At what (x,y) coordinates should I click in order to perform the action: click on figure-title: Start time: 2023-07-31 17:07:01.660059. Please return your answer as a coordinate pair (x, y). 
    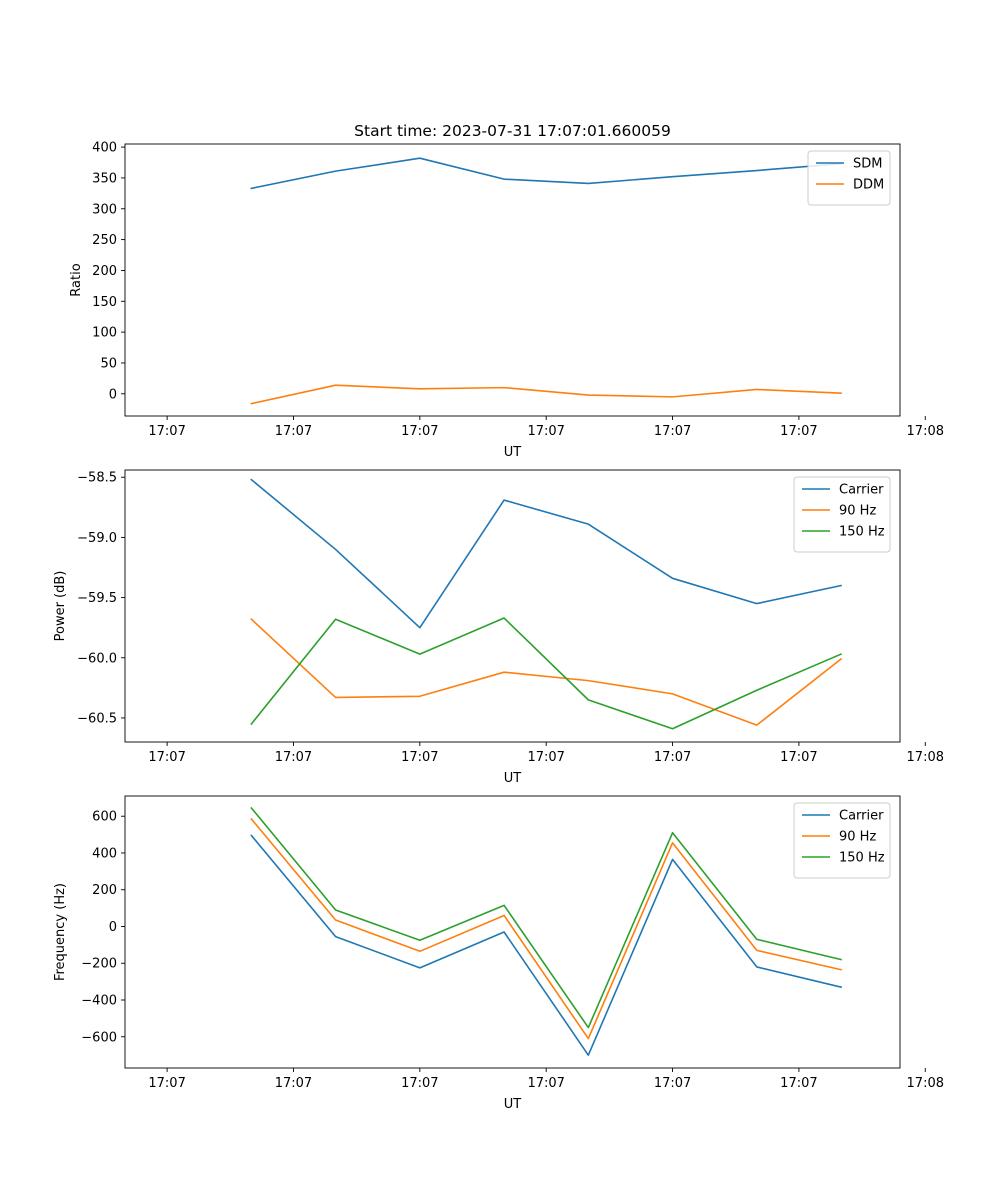
    Looking at the image, I should click on (512, 131).